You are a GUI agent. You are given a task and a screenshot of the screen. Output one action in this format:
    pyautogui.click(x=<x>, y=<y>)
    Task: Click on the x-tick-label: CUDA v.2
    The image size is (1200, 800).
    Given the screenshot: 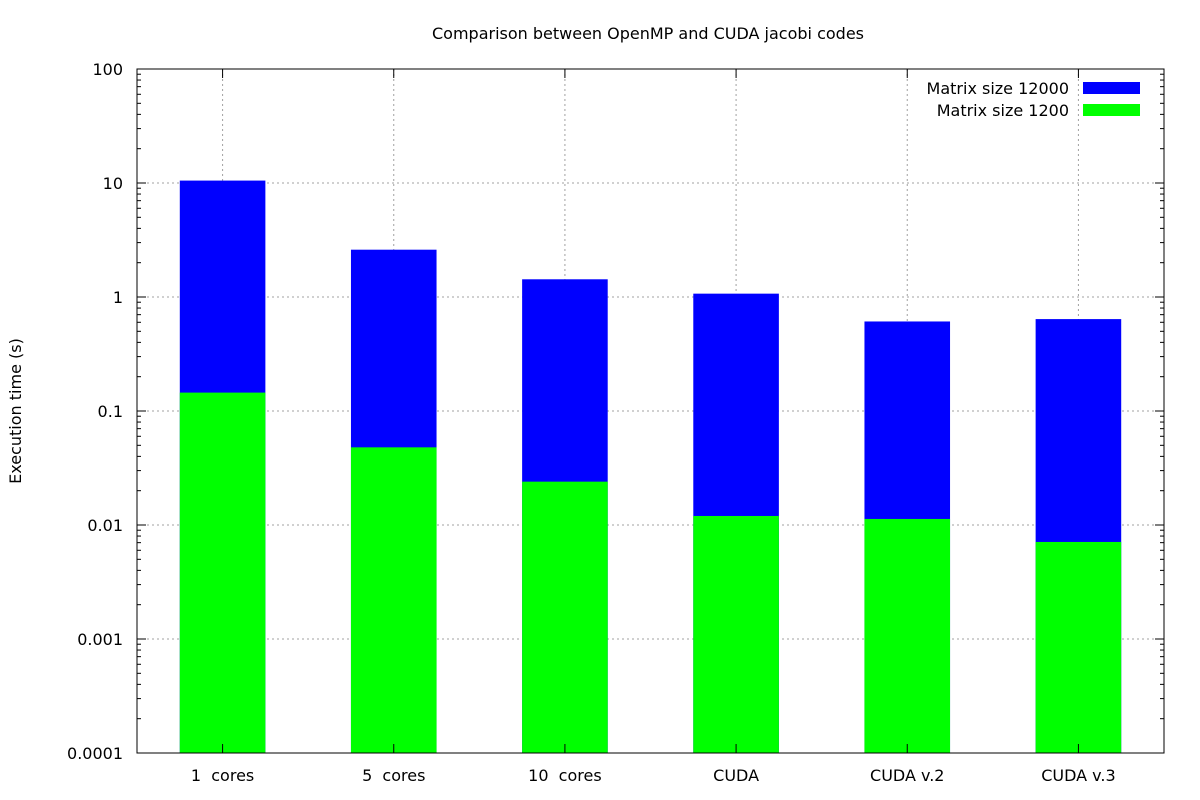 What is the action you would take?
    pyautogui.click(x=907, y=775)
    